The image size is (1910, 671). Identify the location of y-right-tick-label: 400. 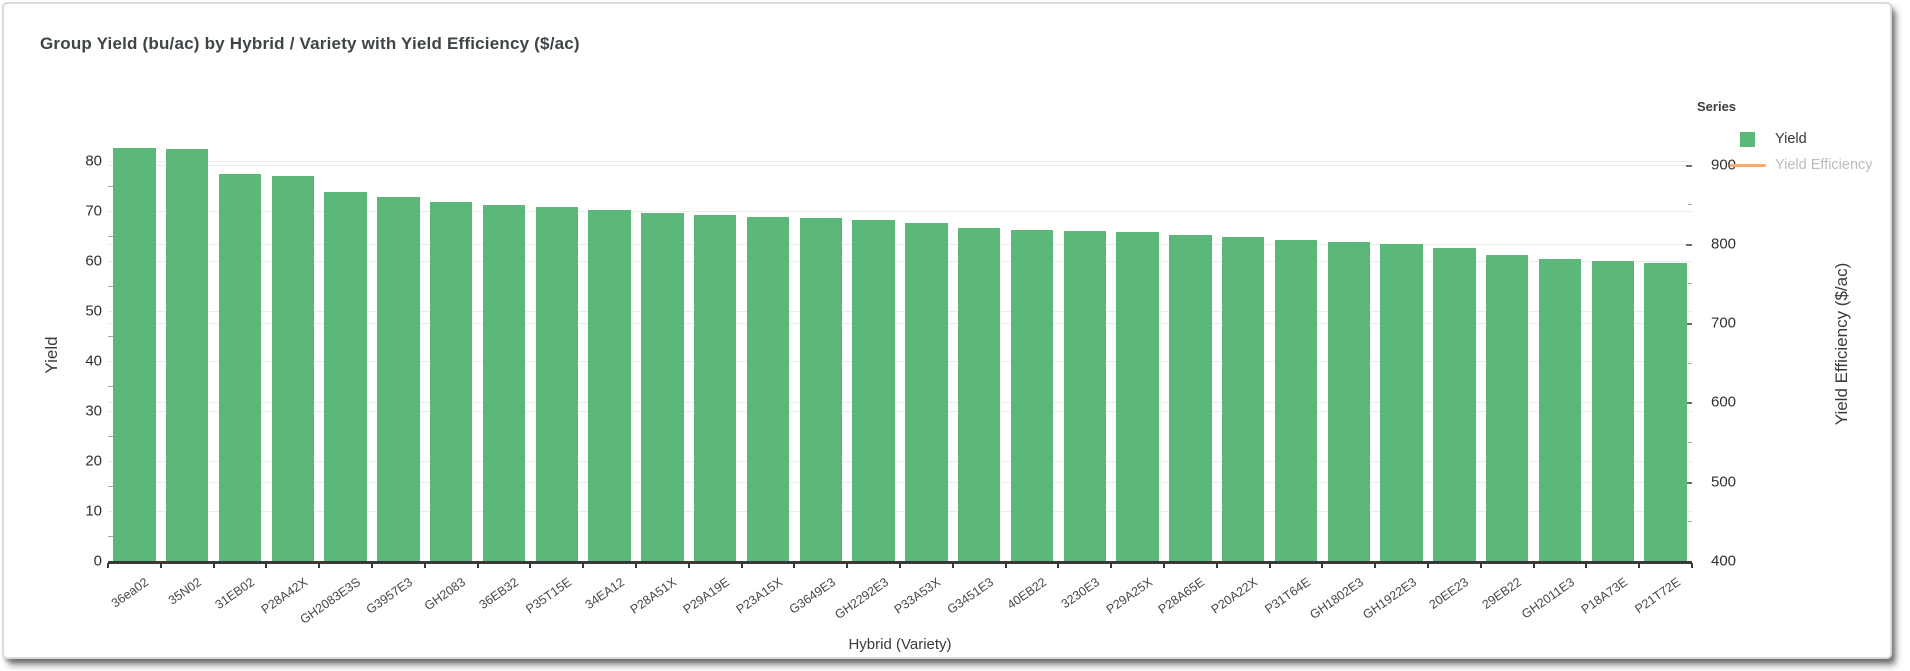
(1724, 561).